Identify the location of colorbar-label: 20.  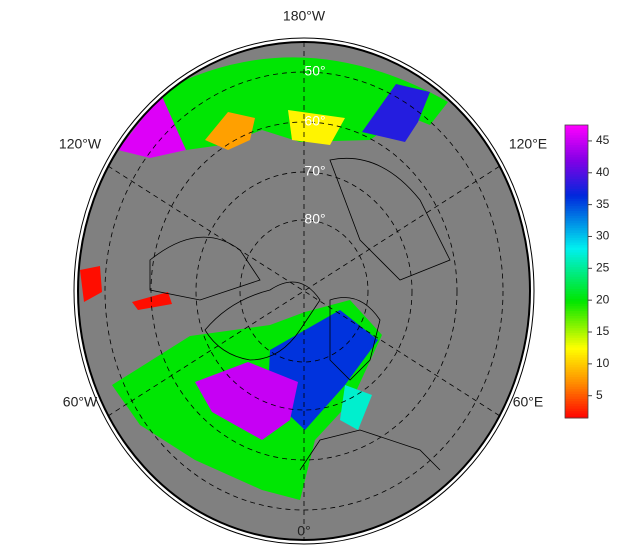
(603, 299).